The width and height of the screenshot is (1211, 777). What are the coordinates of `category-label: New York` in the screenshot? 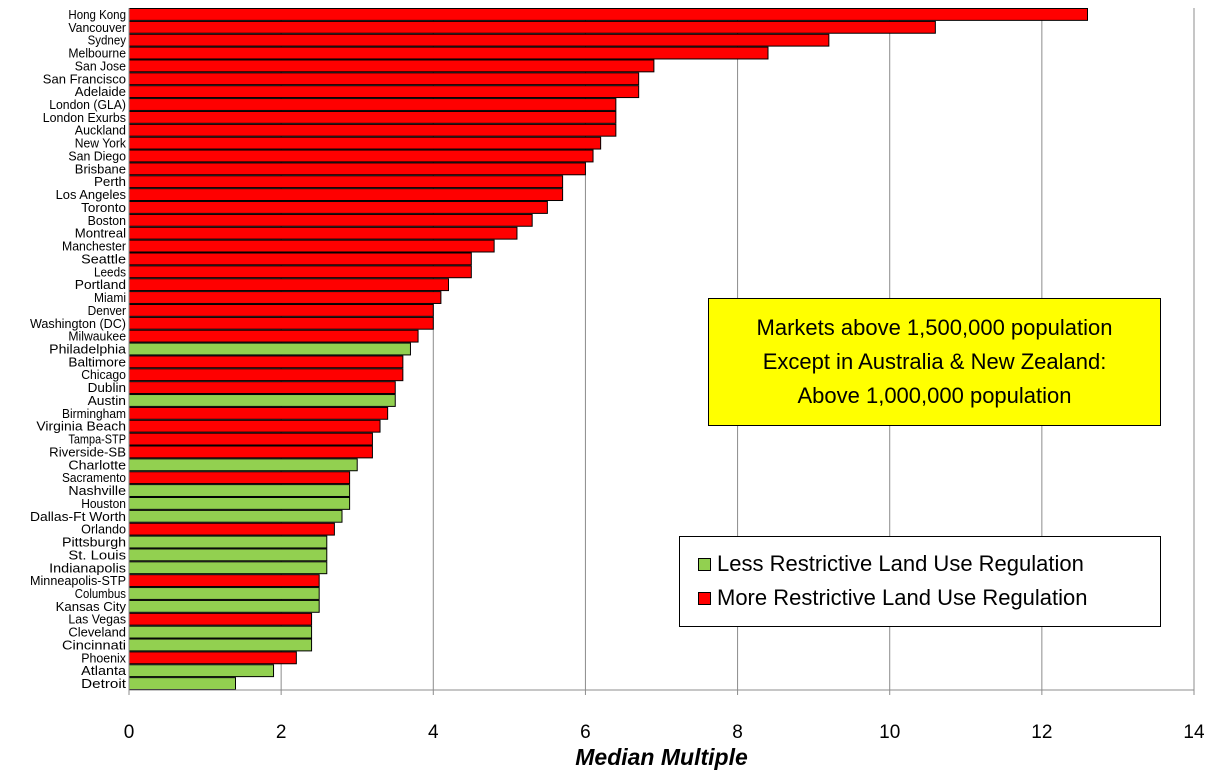 It's located at (101, 144).